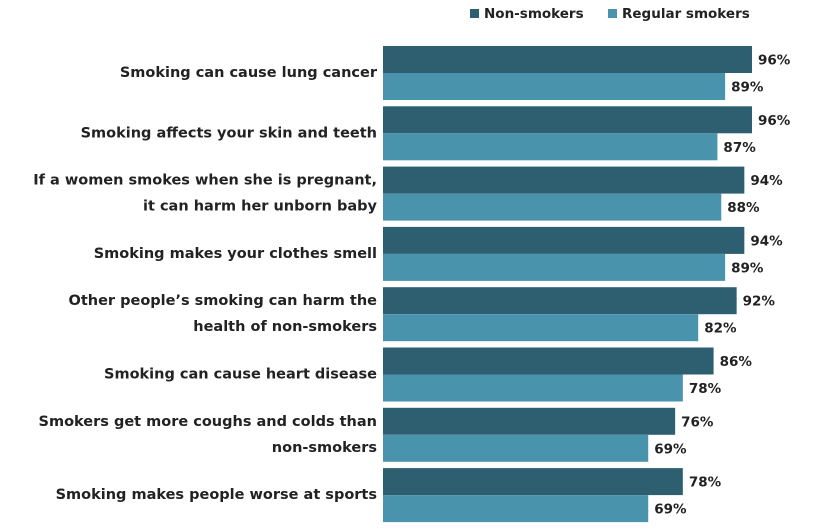 This screenshot has height=532, width=831. What do you see at coordinates (324, 448) in the screenshot?
I see `category-label: non-smokers` at bounding box center [324, 448].